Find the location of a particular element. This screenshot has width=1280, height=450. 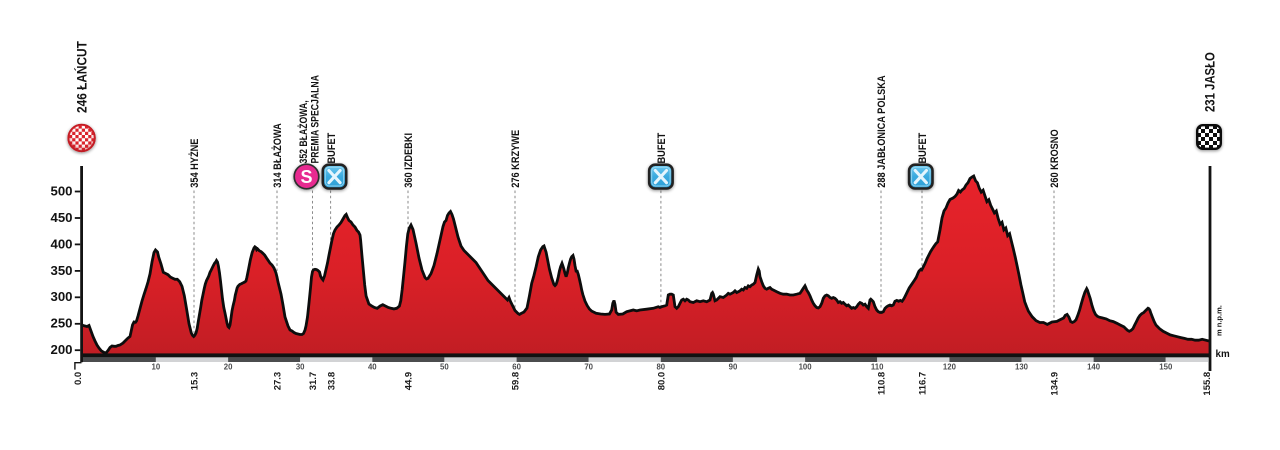

svg-text: 90 is located at coordinates (733, 366).